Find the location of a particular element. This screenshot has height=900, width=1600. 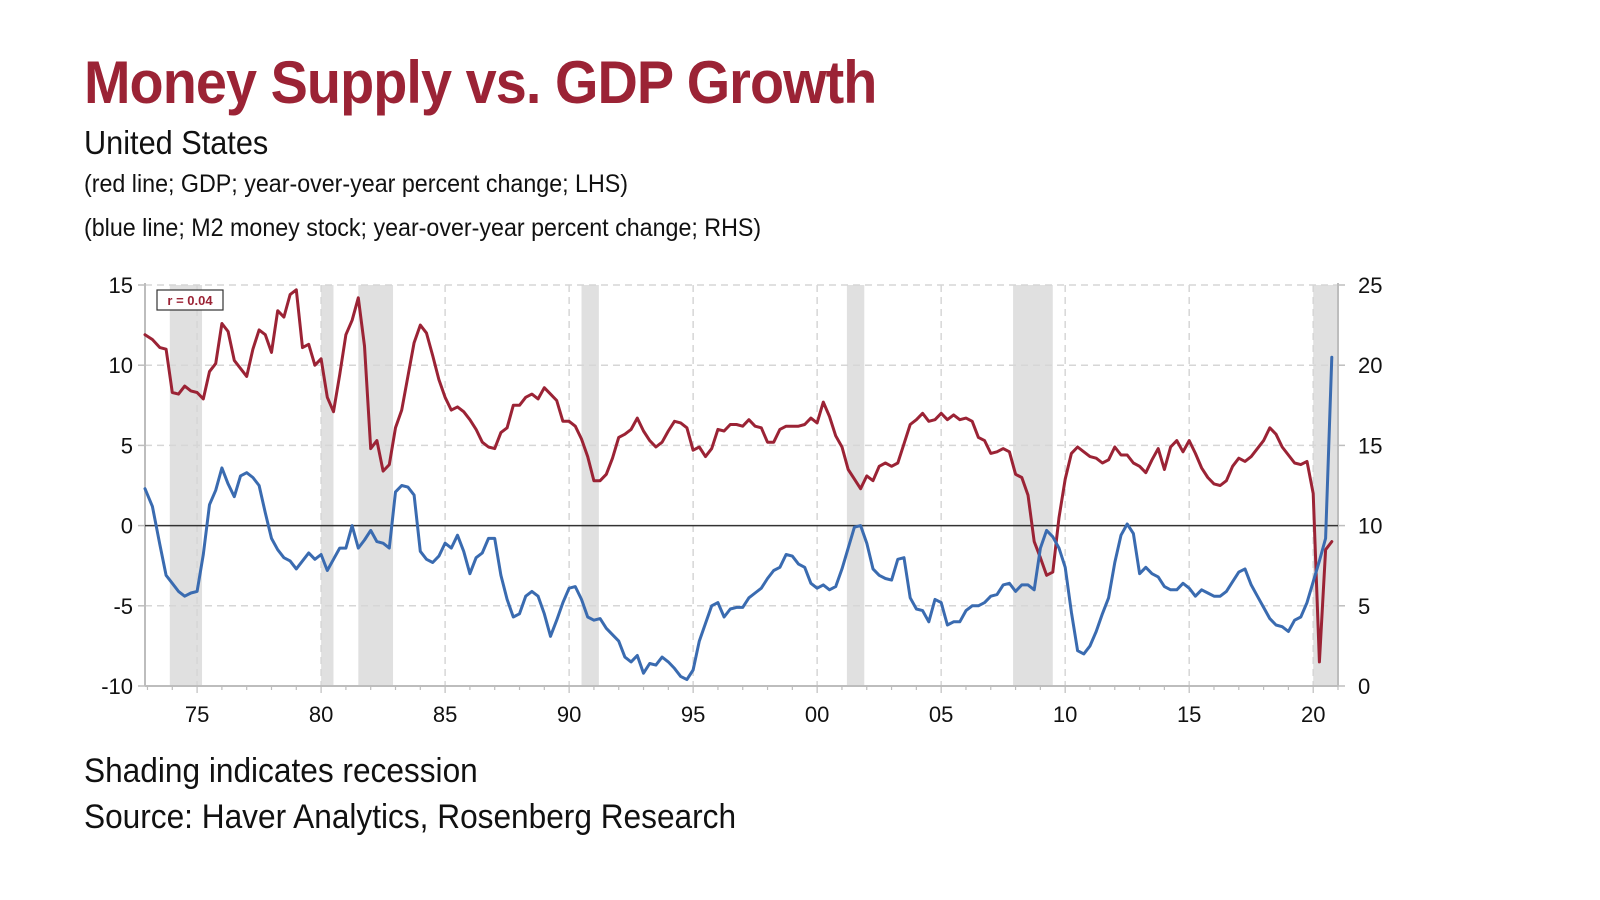

x-tick-label: 80 is located at coordinates (321, 714).